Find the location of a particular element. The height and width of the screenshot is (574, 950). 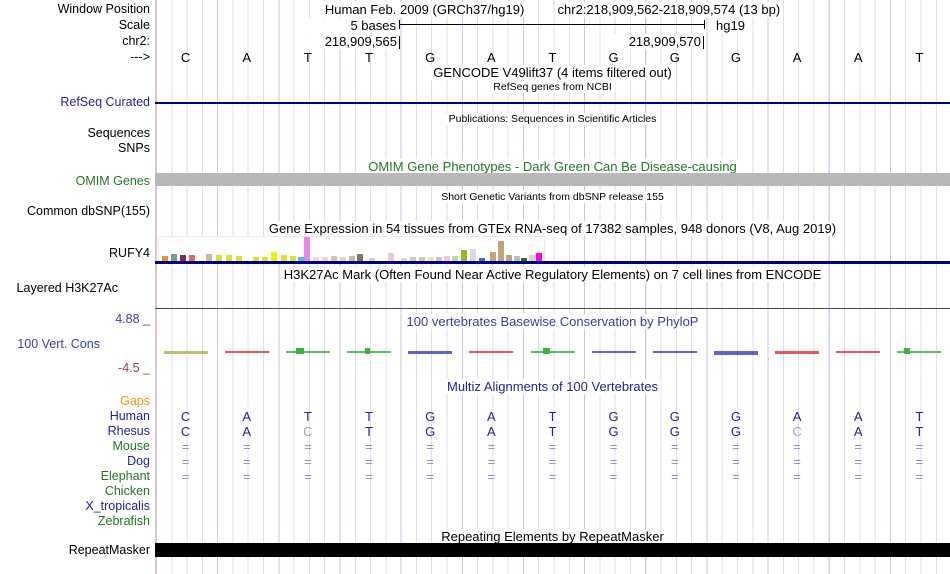

gencode-track-subtitle: RefSeq genes from NCBI is located at coordinates (552, 87).